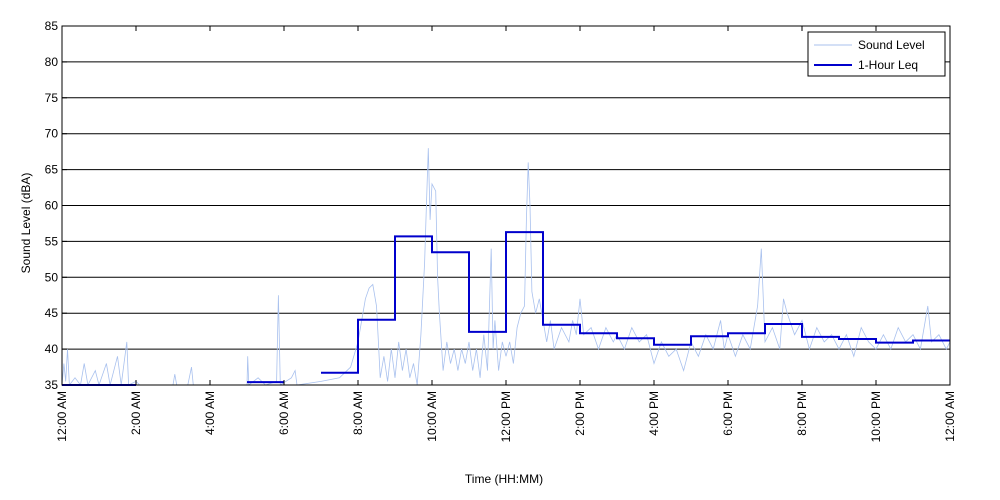 This screenshot has width=1000, height=500. Describe the element at coordinates (136, 413) in the screenshot. I see `x-tick-label-1: 2:00 AM` at that location.